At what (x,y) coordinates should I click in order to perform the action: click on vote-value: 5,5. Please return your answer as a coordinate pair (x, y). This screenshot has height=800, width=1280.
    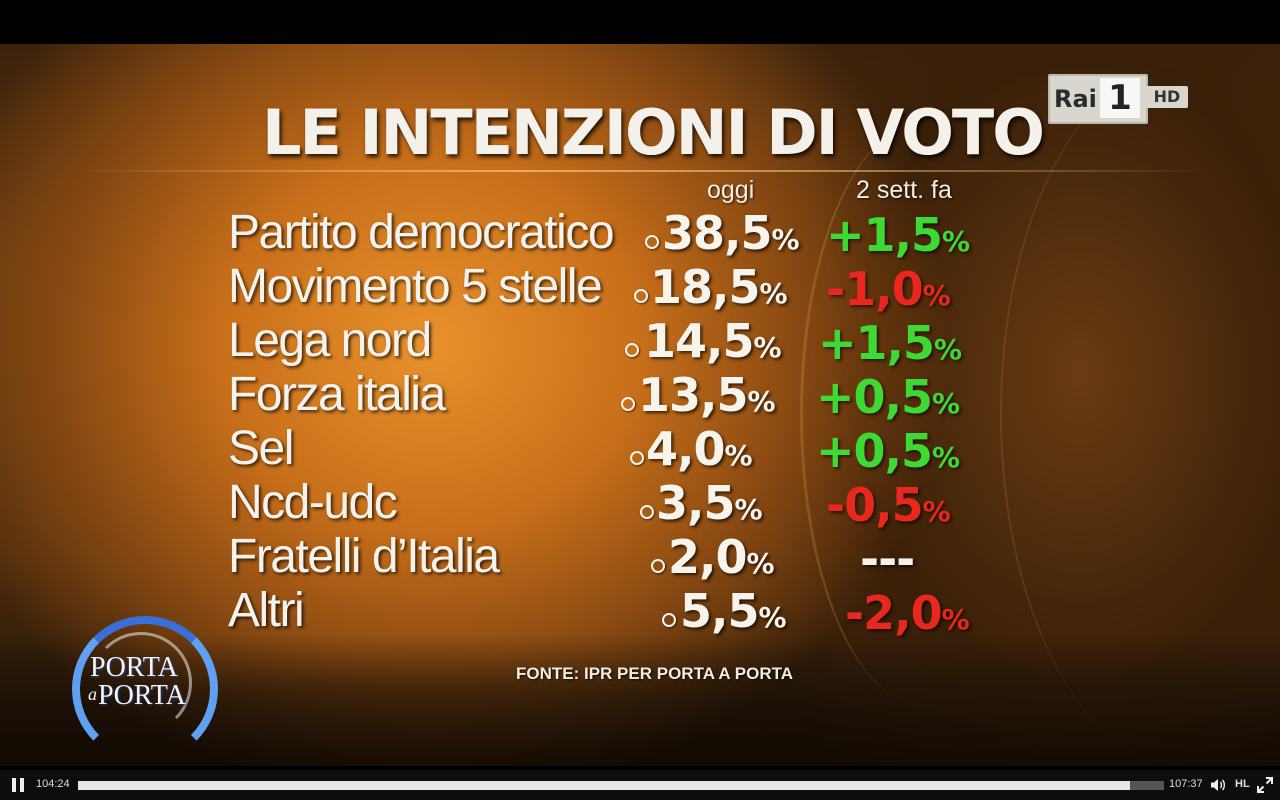
    Looking at the image, I should click on (719, 611).